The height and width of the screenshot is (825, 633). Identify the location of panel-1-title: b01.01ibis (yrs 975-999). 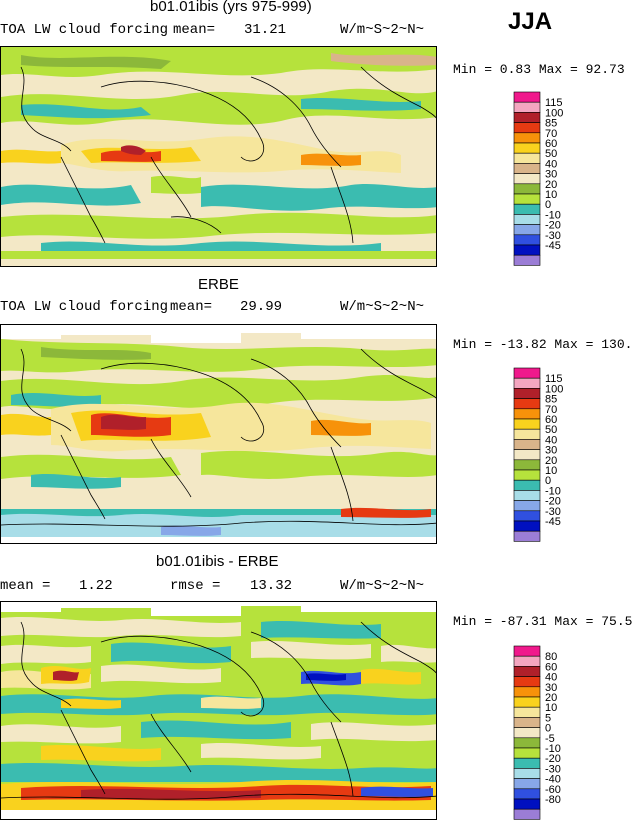
(231, 7).